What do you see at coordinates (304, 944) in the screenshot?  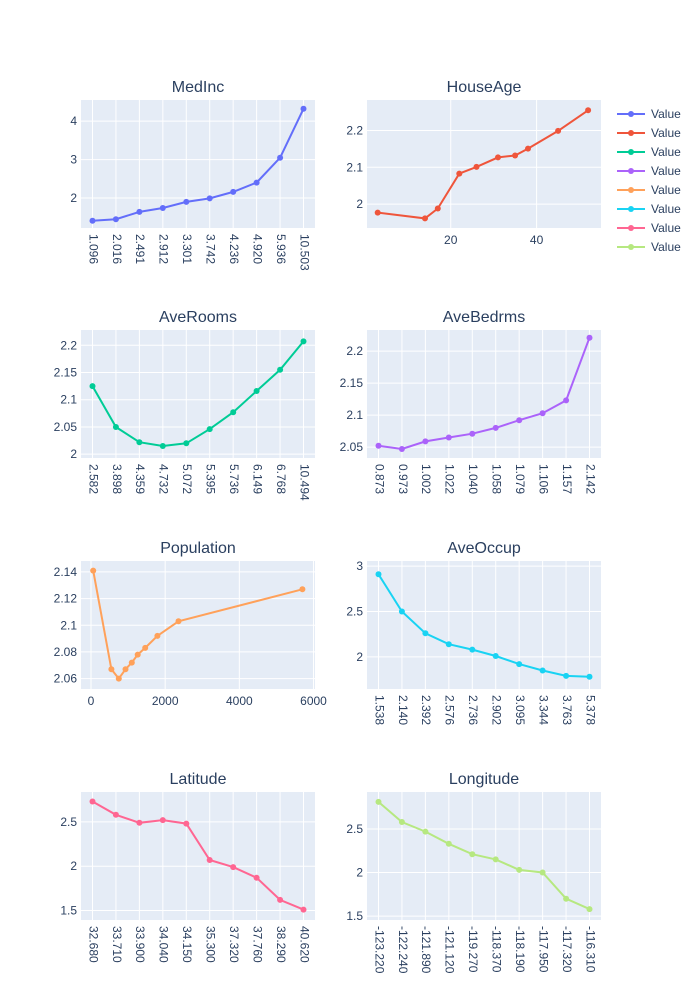 I see `x-tick-label: 40.620` at bounding box center [304, 944].